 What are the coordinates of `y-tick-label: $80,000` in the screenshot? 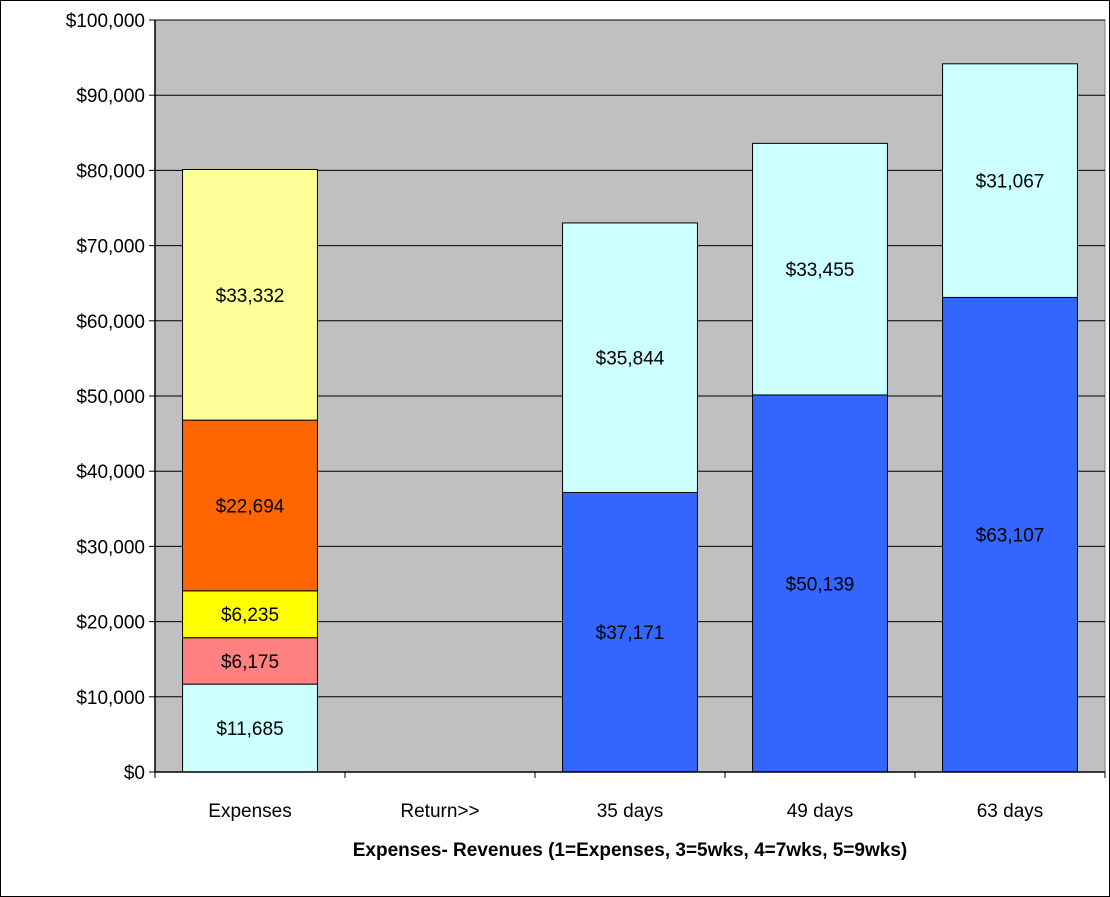 It's located at (110, 171).